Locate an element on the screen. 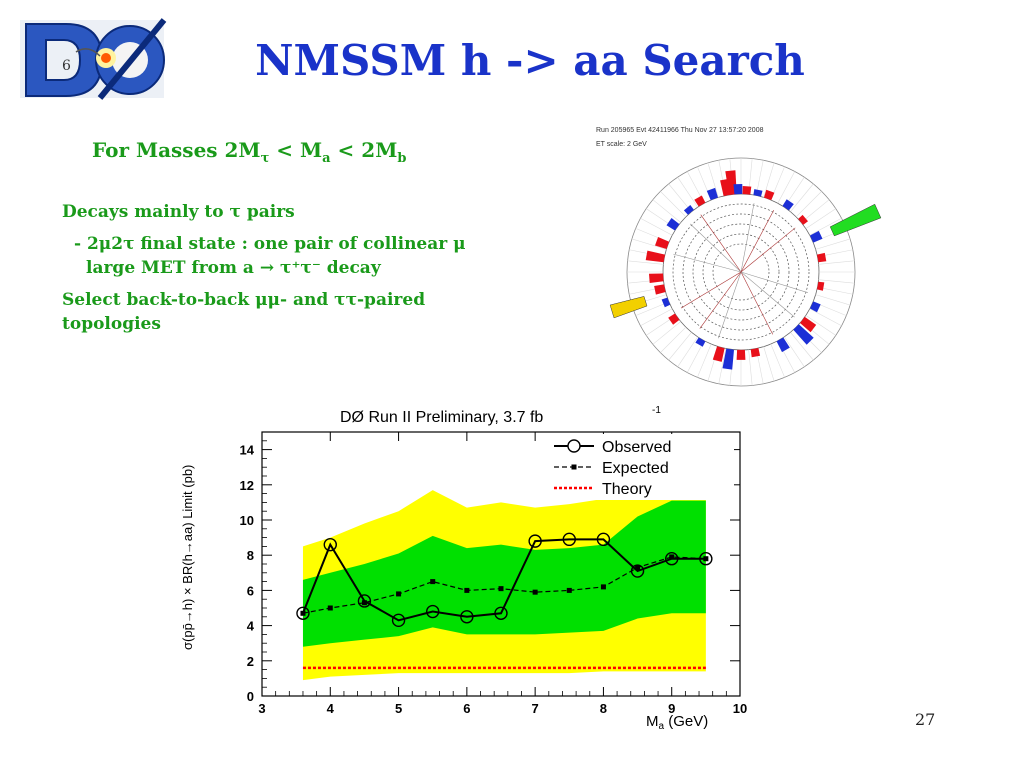  legend-expected-marker is located at coordinates (574, 467).